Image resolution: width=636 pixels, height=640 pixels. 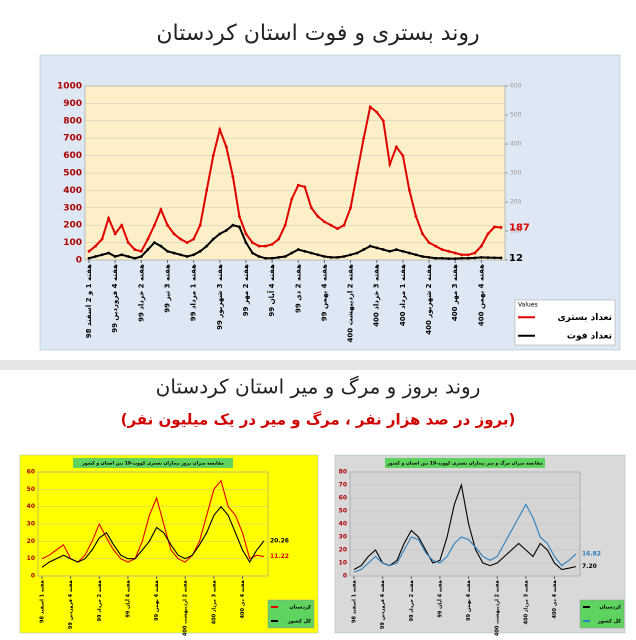 I want to click on legend-label: تعداد فوت, so click(x=589, y=336).